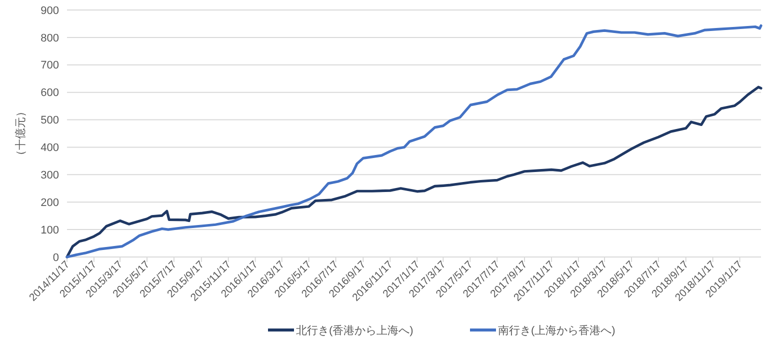  I want to click on y-tick-label: 900, so click(49, 10).